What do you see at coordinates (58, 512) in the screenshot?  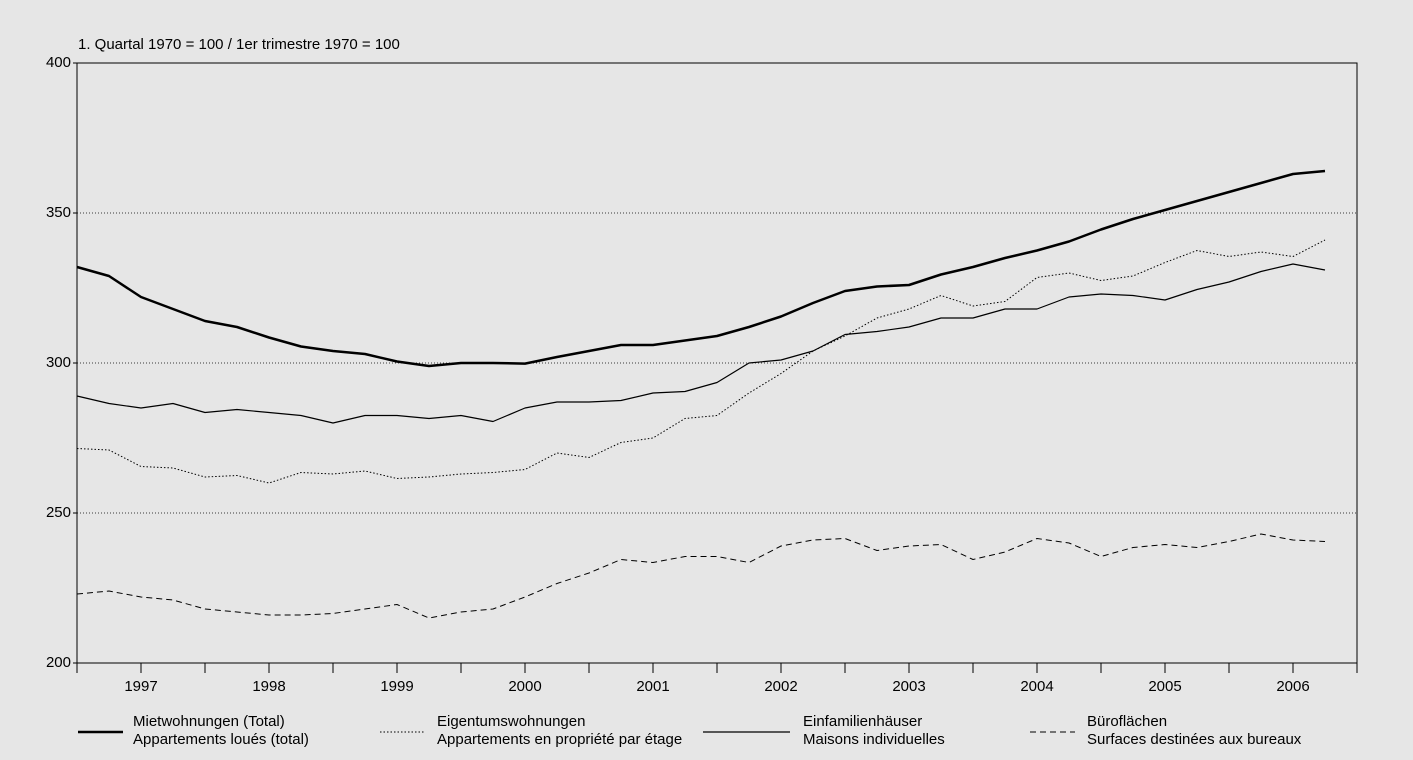 I see `y-tick-label: 250` at bounding box center [58, 512].